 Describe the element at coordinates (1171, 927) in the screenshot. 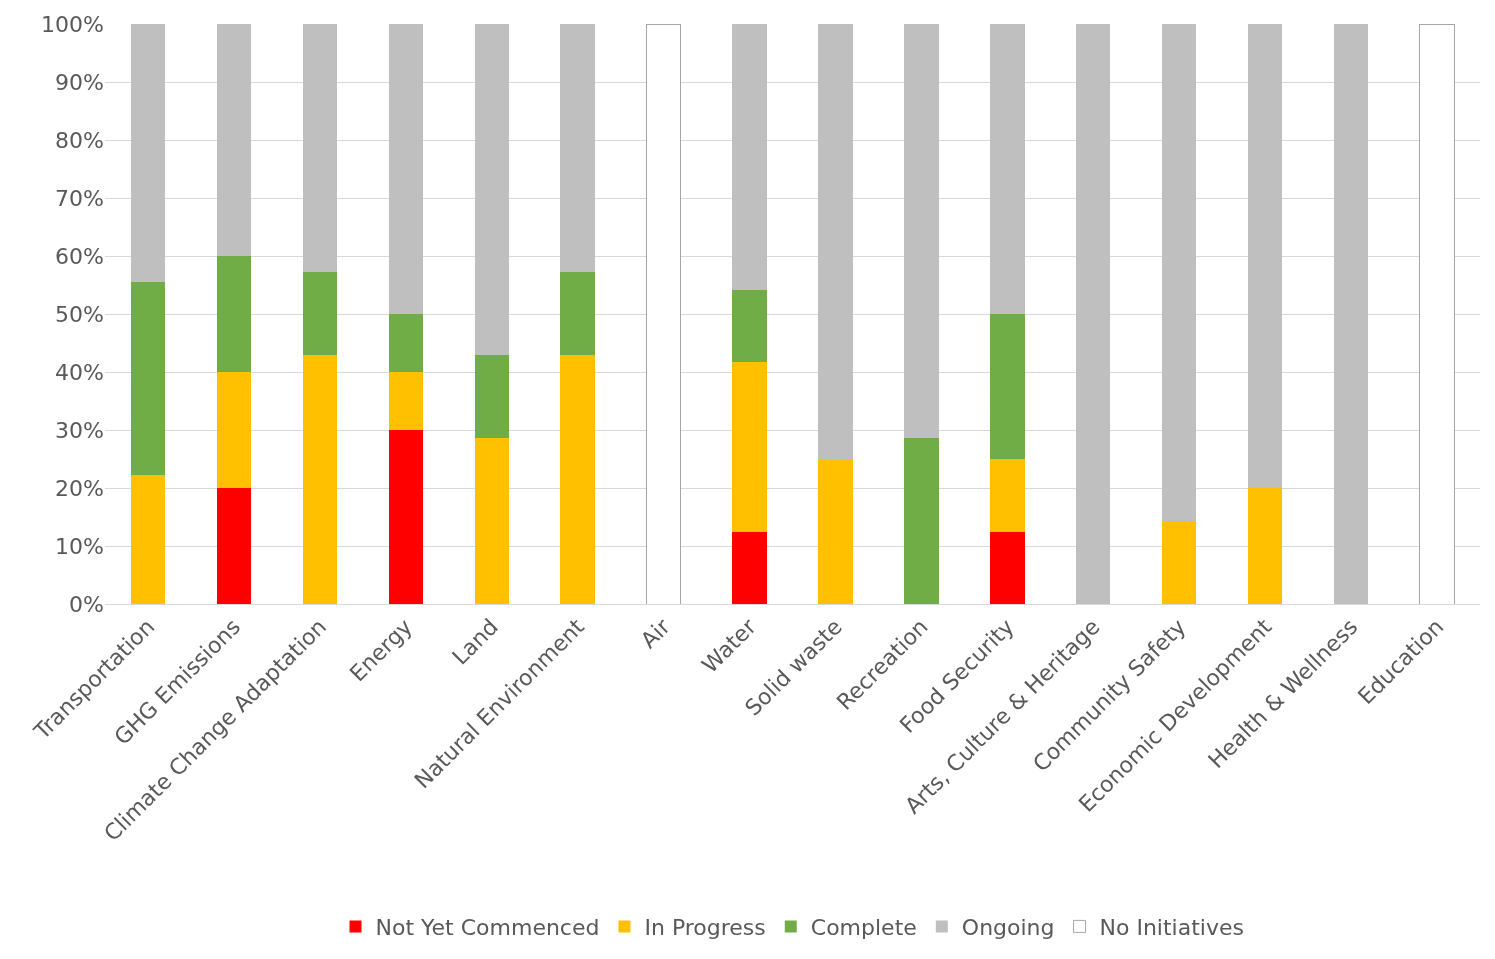

I see `legend-label: No Initiatives` at that location.